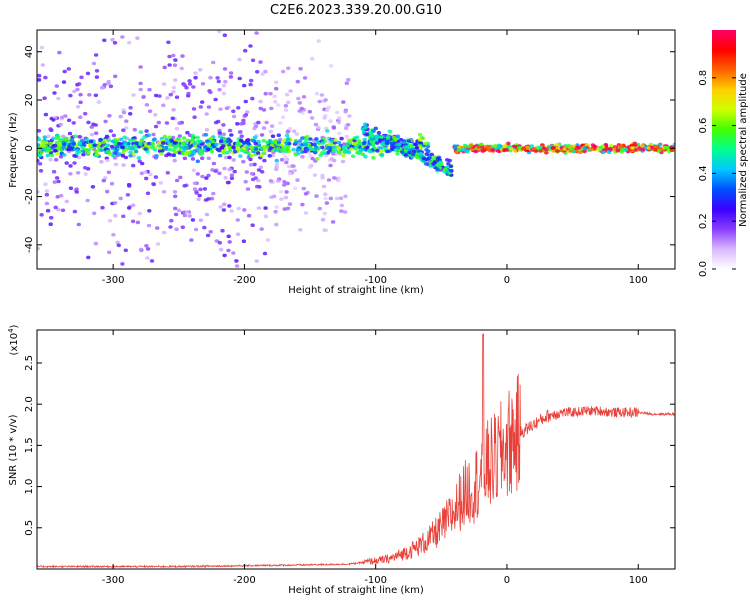 This screenshot has width=750, height=600. What do you see at coordinates (29, 148) in the screenshot?
I see `y-tick-label: 0` at bounding box center [29, 148].